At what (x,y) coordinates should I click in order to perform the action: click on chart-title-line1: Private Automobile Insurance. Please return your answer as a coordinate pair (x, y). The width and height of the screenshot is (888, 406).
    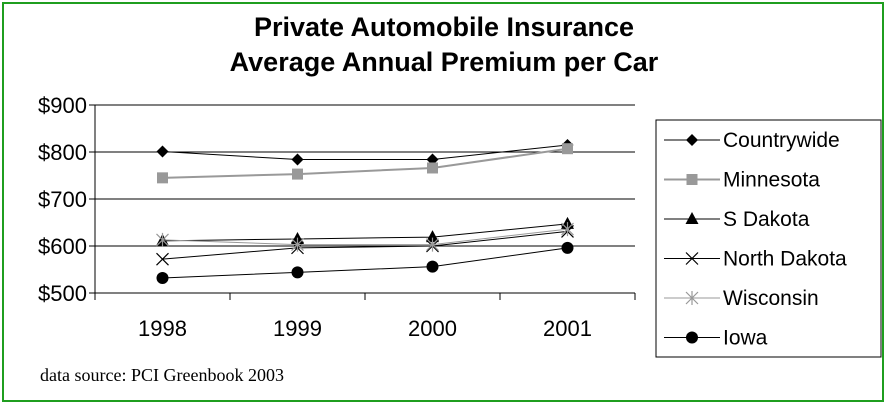
    Looking at the image, I should click on (444, 27).